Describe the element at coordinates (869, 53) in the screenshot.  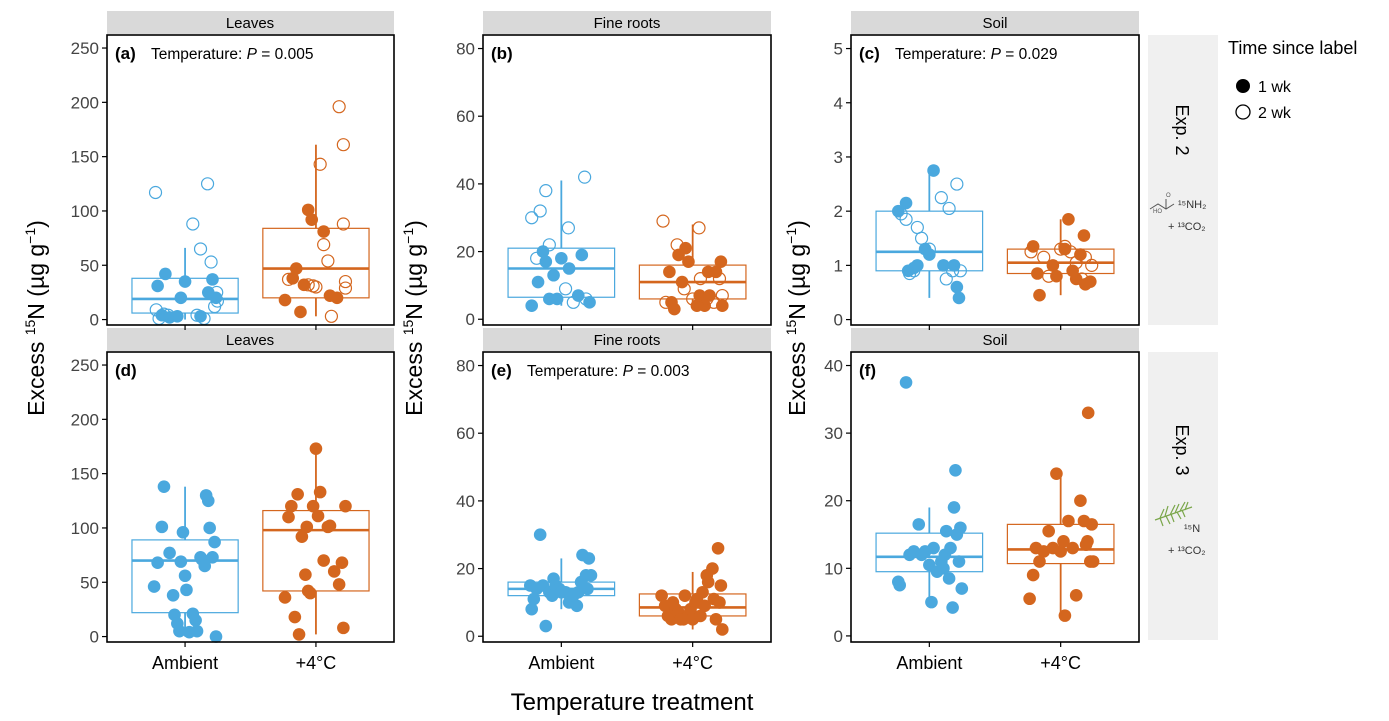
I see `panel-label: (c)` at that location.